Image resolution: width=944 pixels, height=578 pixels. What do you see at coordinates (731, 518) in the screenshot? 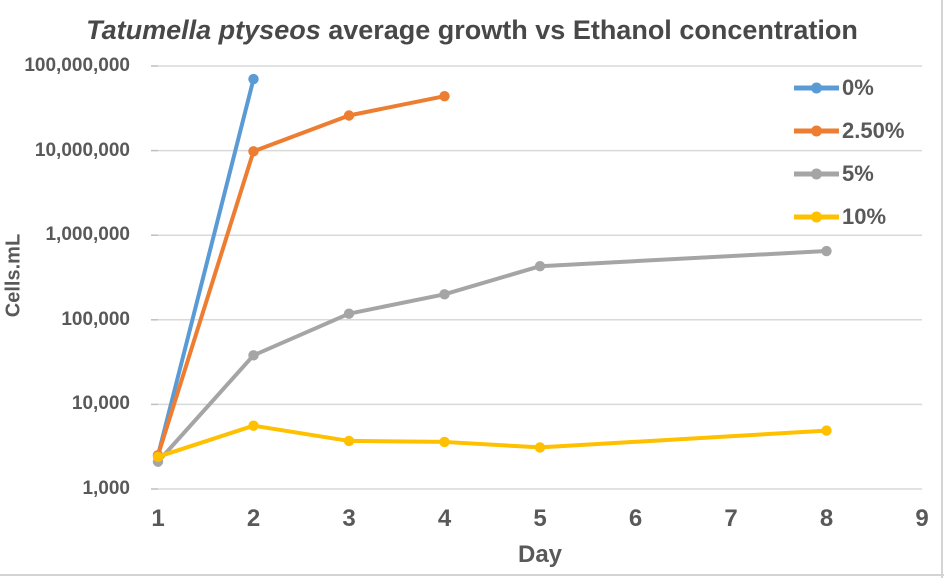
I see `x-tick-label-day-7: 7` at bounding box center [731, 518].